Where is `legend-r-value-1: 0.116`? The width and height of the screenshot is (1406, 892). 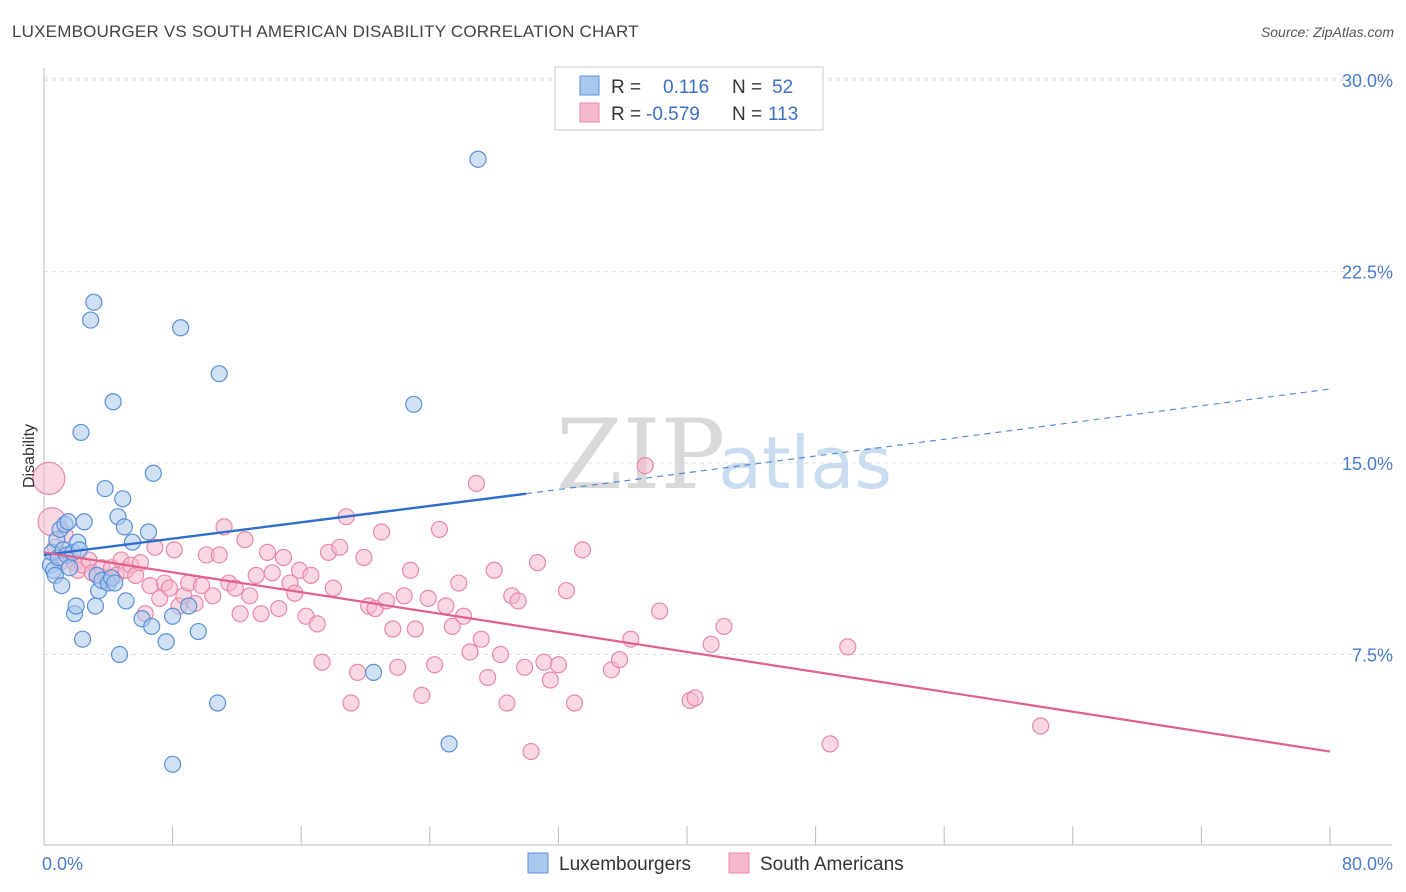 legend-r-value-1: 0.116 is located at coordinates (686, 87).